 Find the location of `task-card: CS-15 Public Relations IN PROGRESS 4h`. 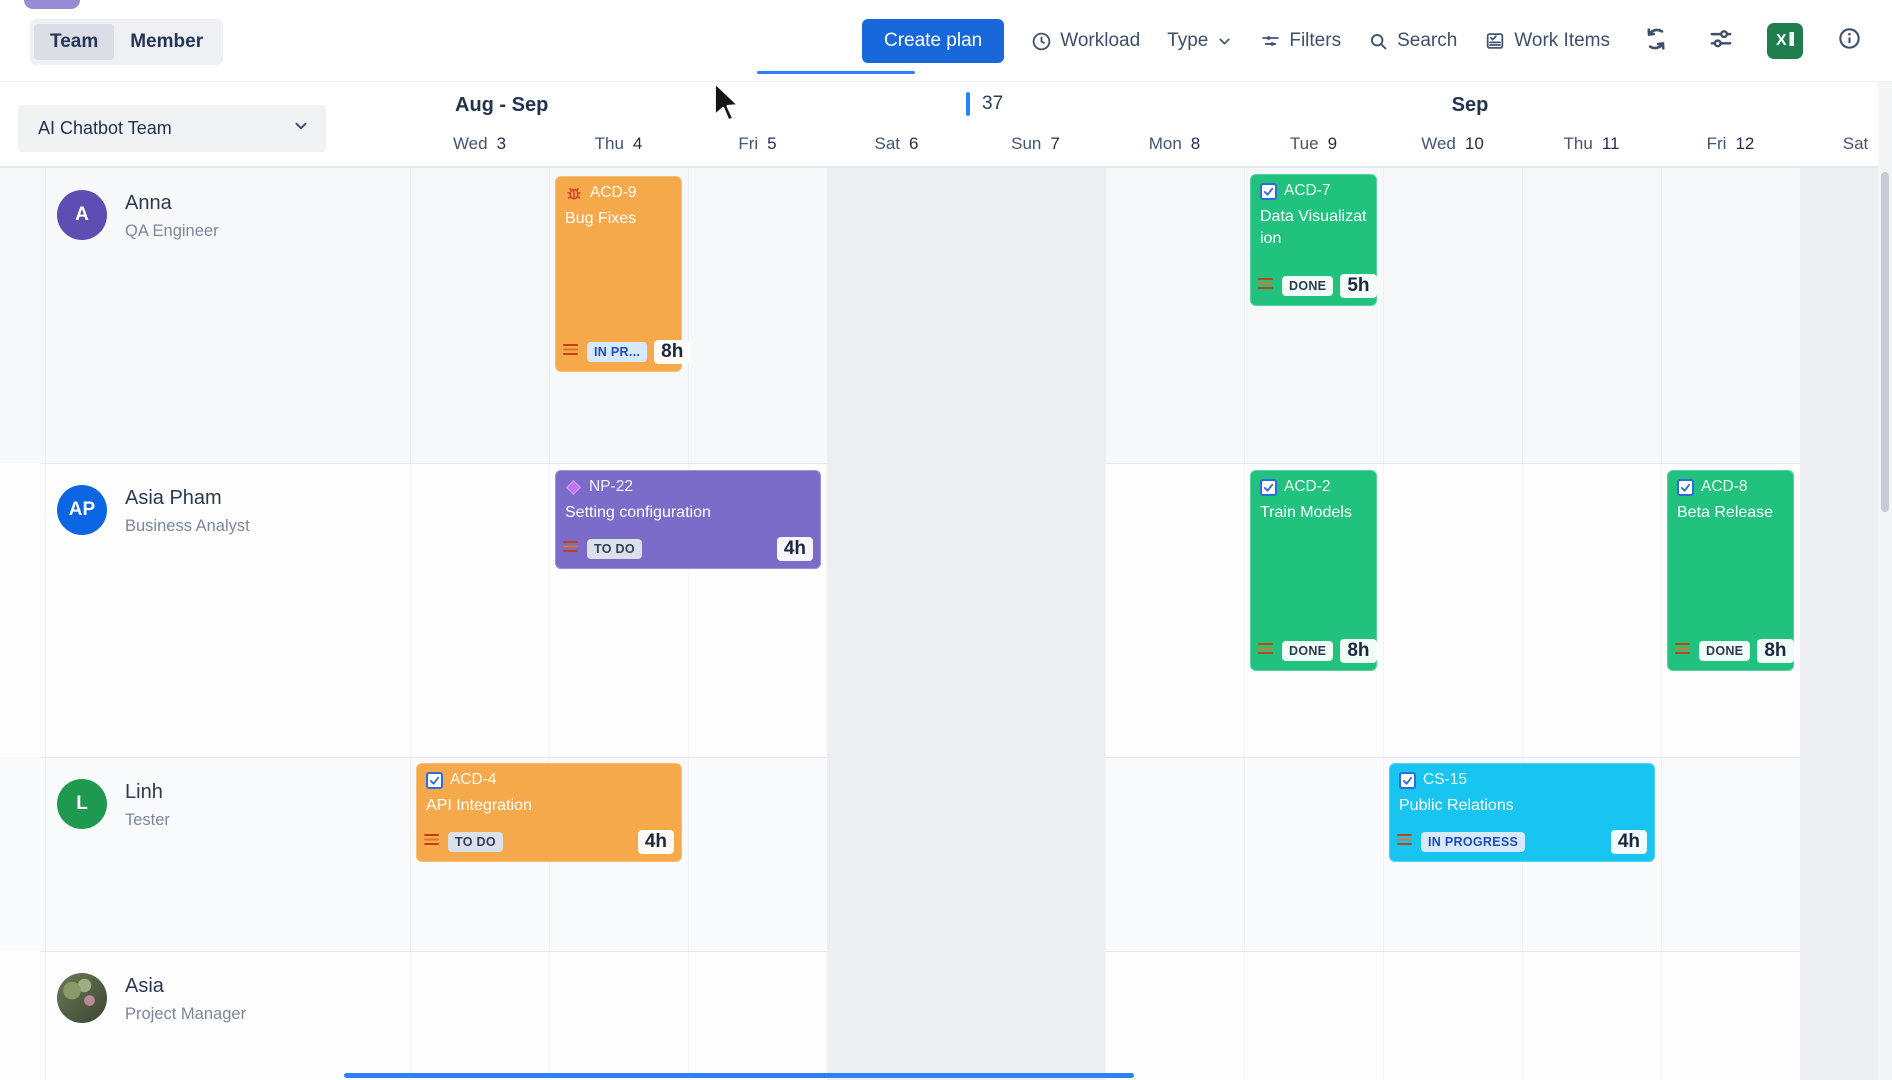

task-card: CS-15 Public Relations IN PROGRESS 4h is located at coordinates (1522, 812).